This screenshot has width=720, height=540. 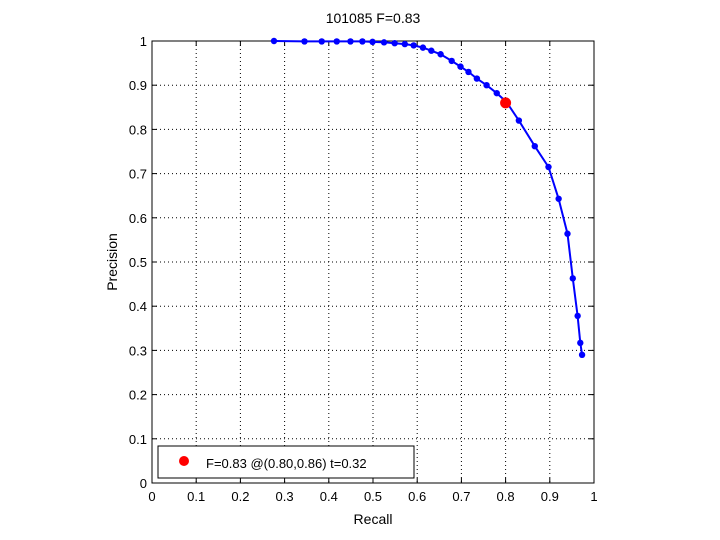 I want to click on y-tick-label: 0.2, so click(x=138, y=395).